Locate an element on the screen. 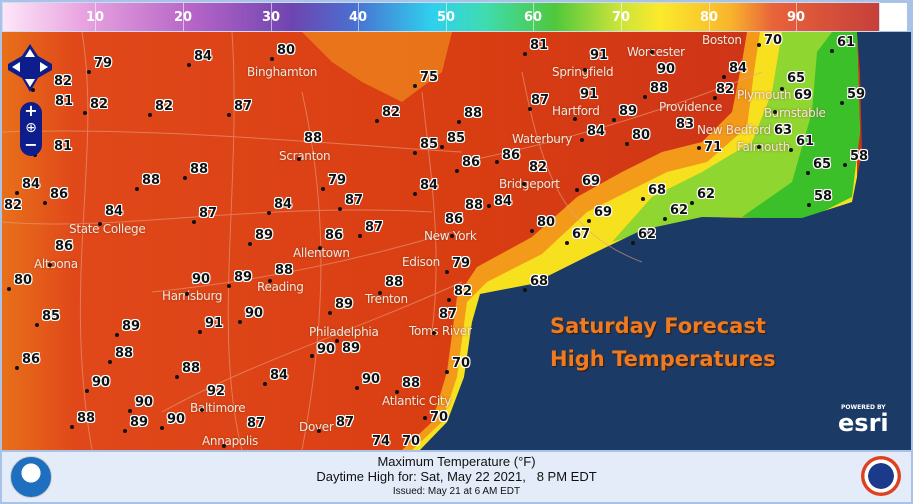 The height and width of the screenshot is (504, 913). temperature-label: 67 is located at coordinates (581, 234).